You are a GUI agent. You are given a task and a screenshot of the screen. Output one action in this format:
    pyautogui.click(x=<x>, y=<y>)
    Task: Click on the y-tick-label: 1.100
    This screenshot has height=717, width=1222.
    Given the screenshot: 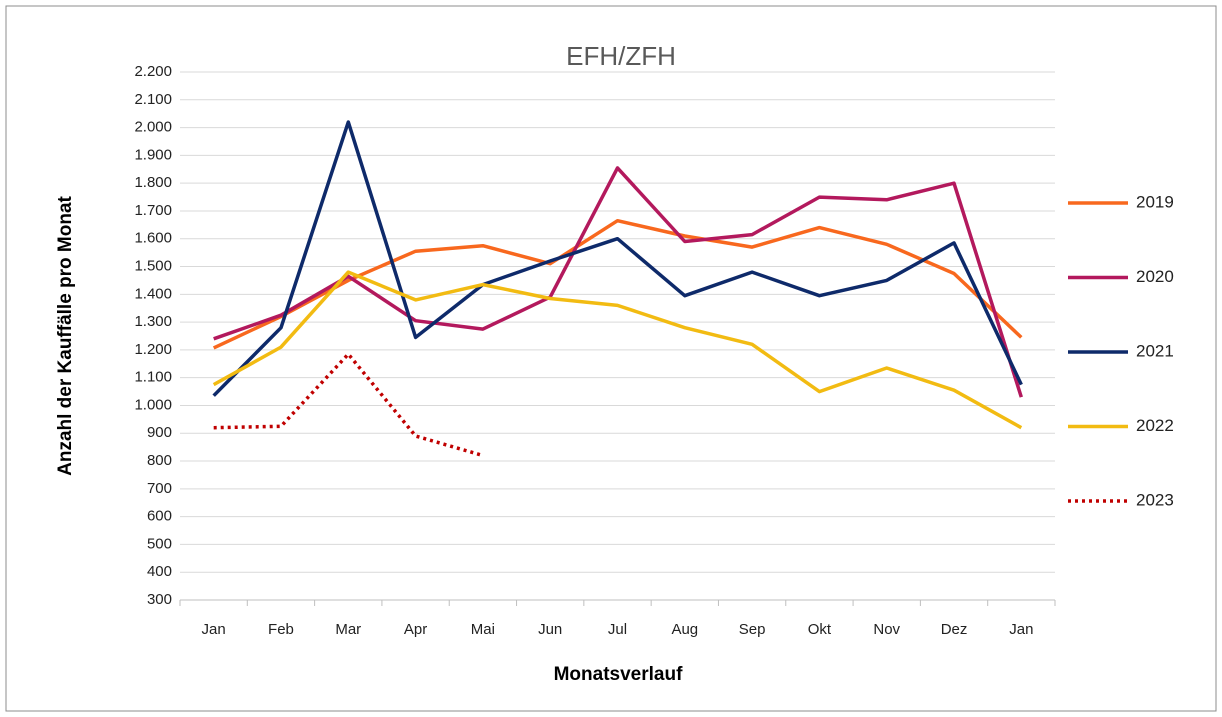 What is the action you would take?
    pyautogui.click(x=153, y=377)
    